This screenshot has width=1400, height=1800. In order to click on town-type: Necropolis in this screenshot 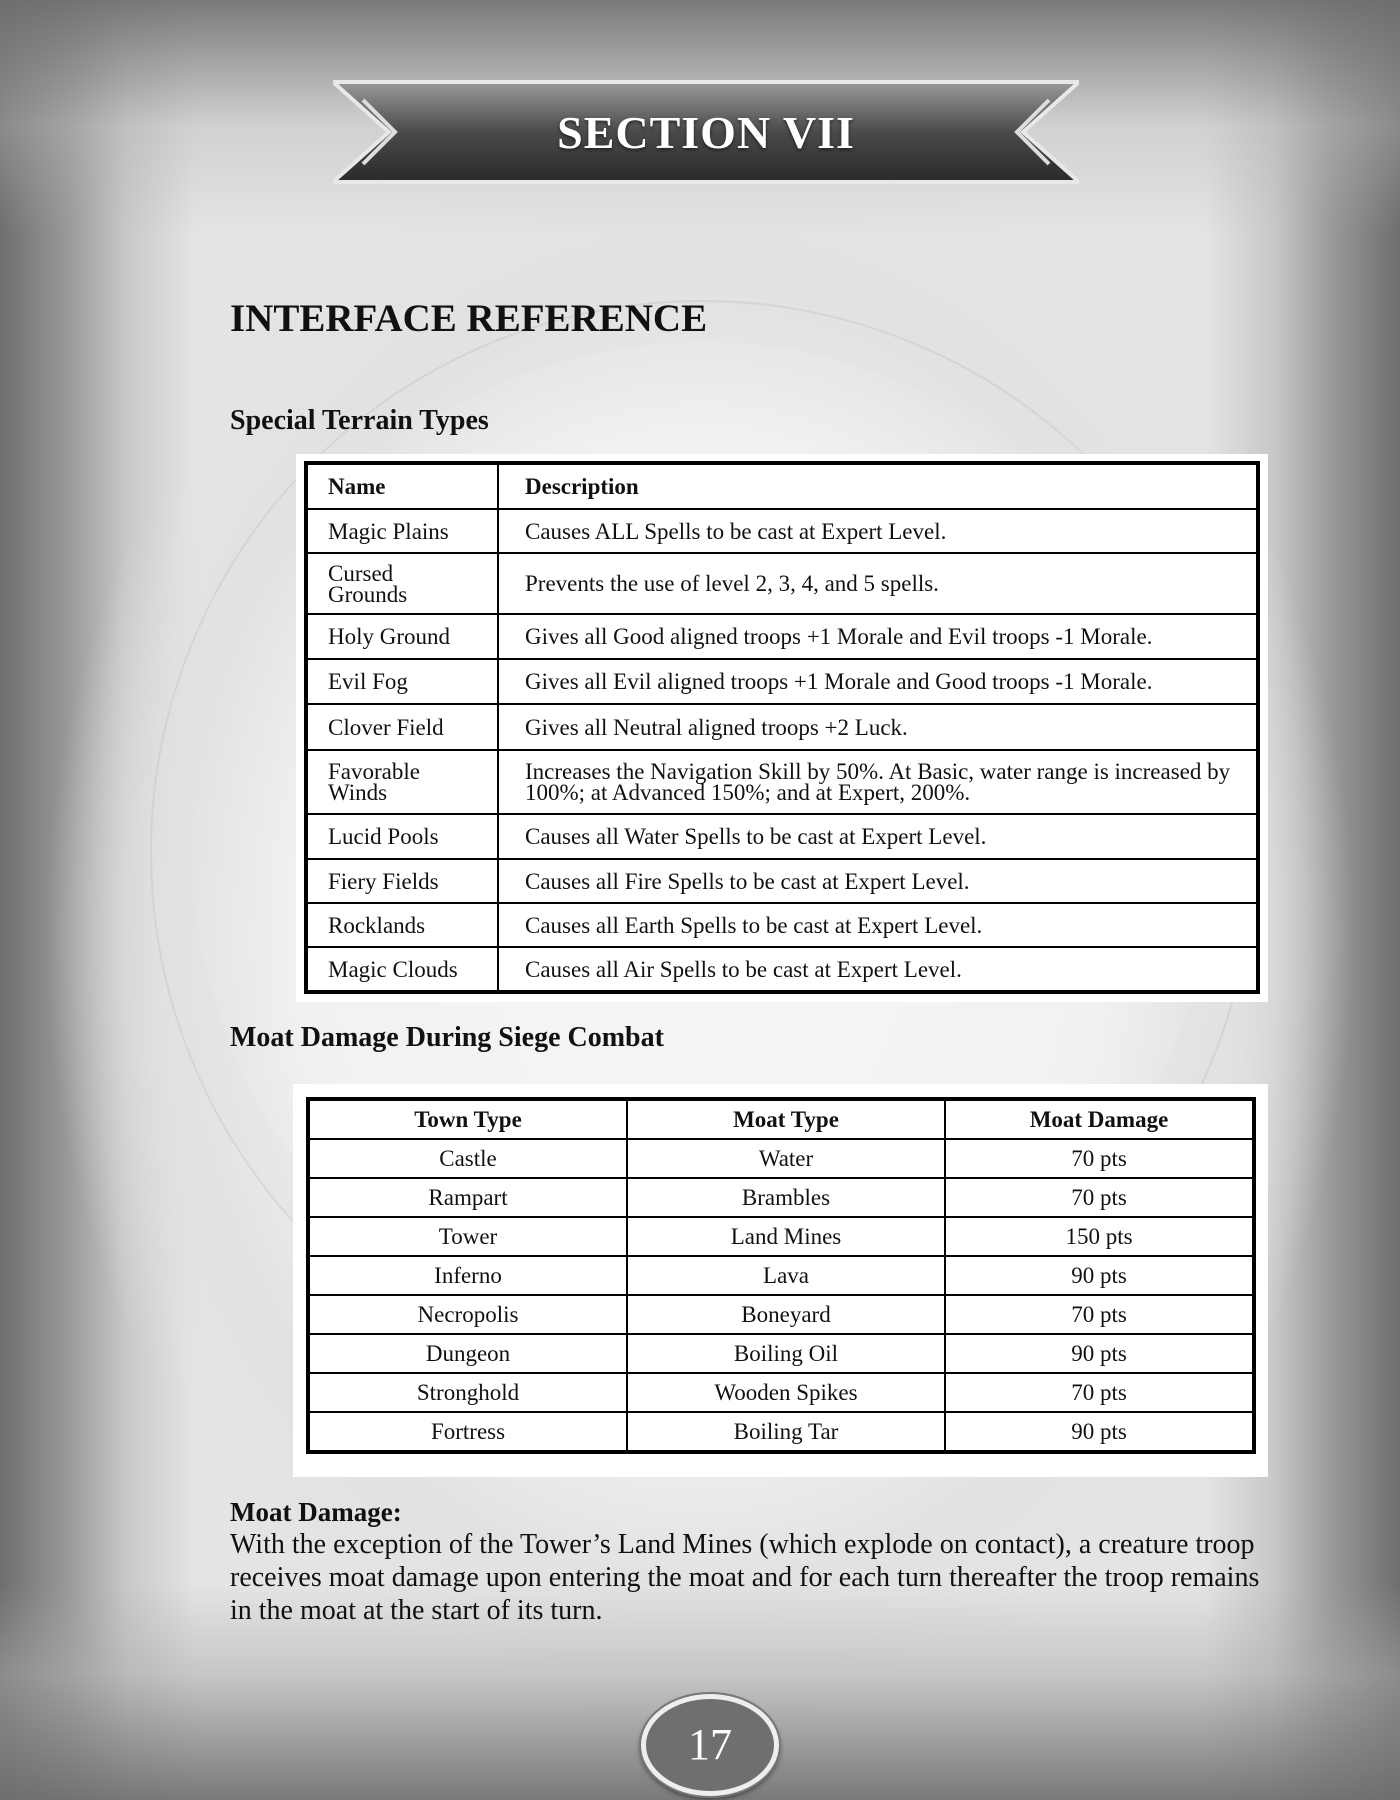, I will do `click(467, 1314)`.